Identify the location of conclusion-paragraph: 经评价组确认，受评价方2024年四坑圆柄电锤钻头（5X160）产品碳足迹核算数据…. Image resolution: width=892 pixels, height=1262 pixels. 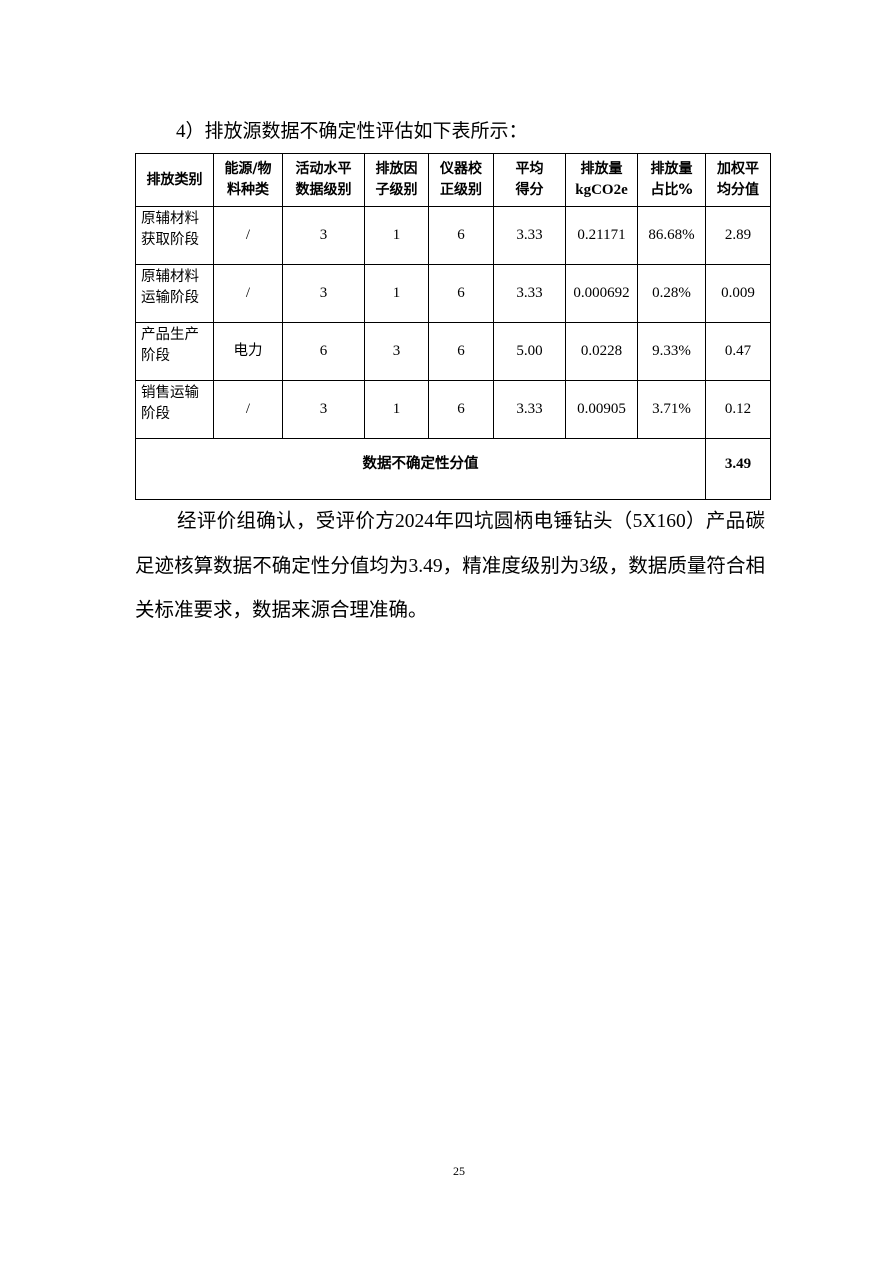
(450, 566).